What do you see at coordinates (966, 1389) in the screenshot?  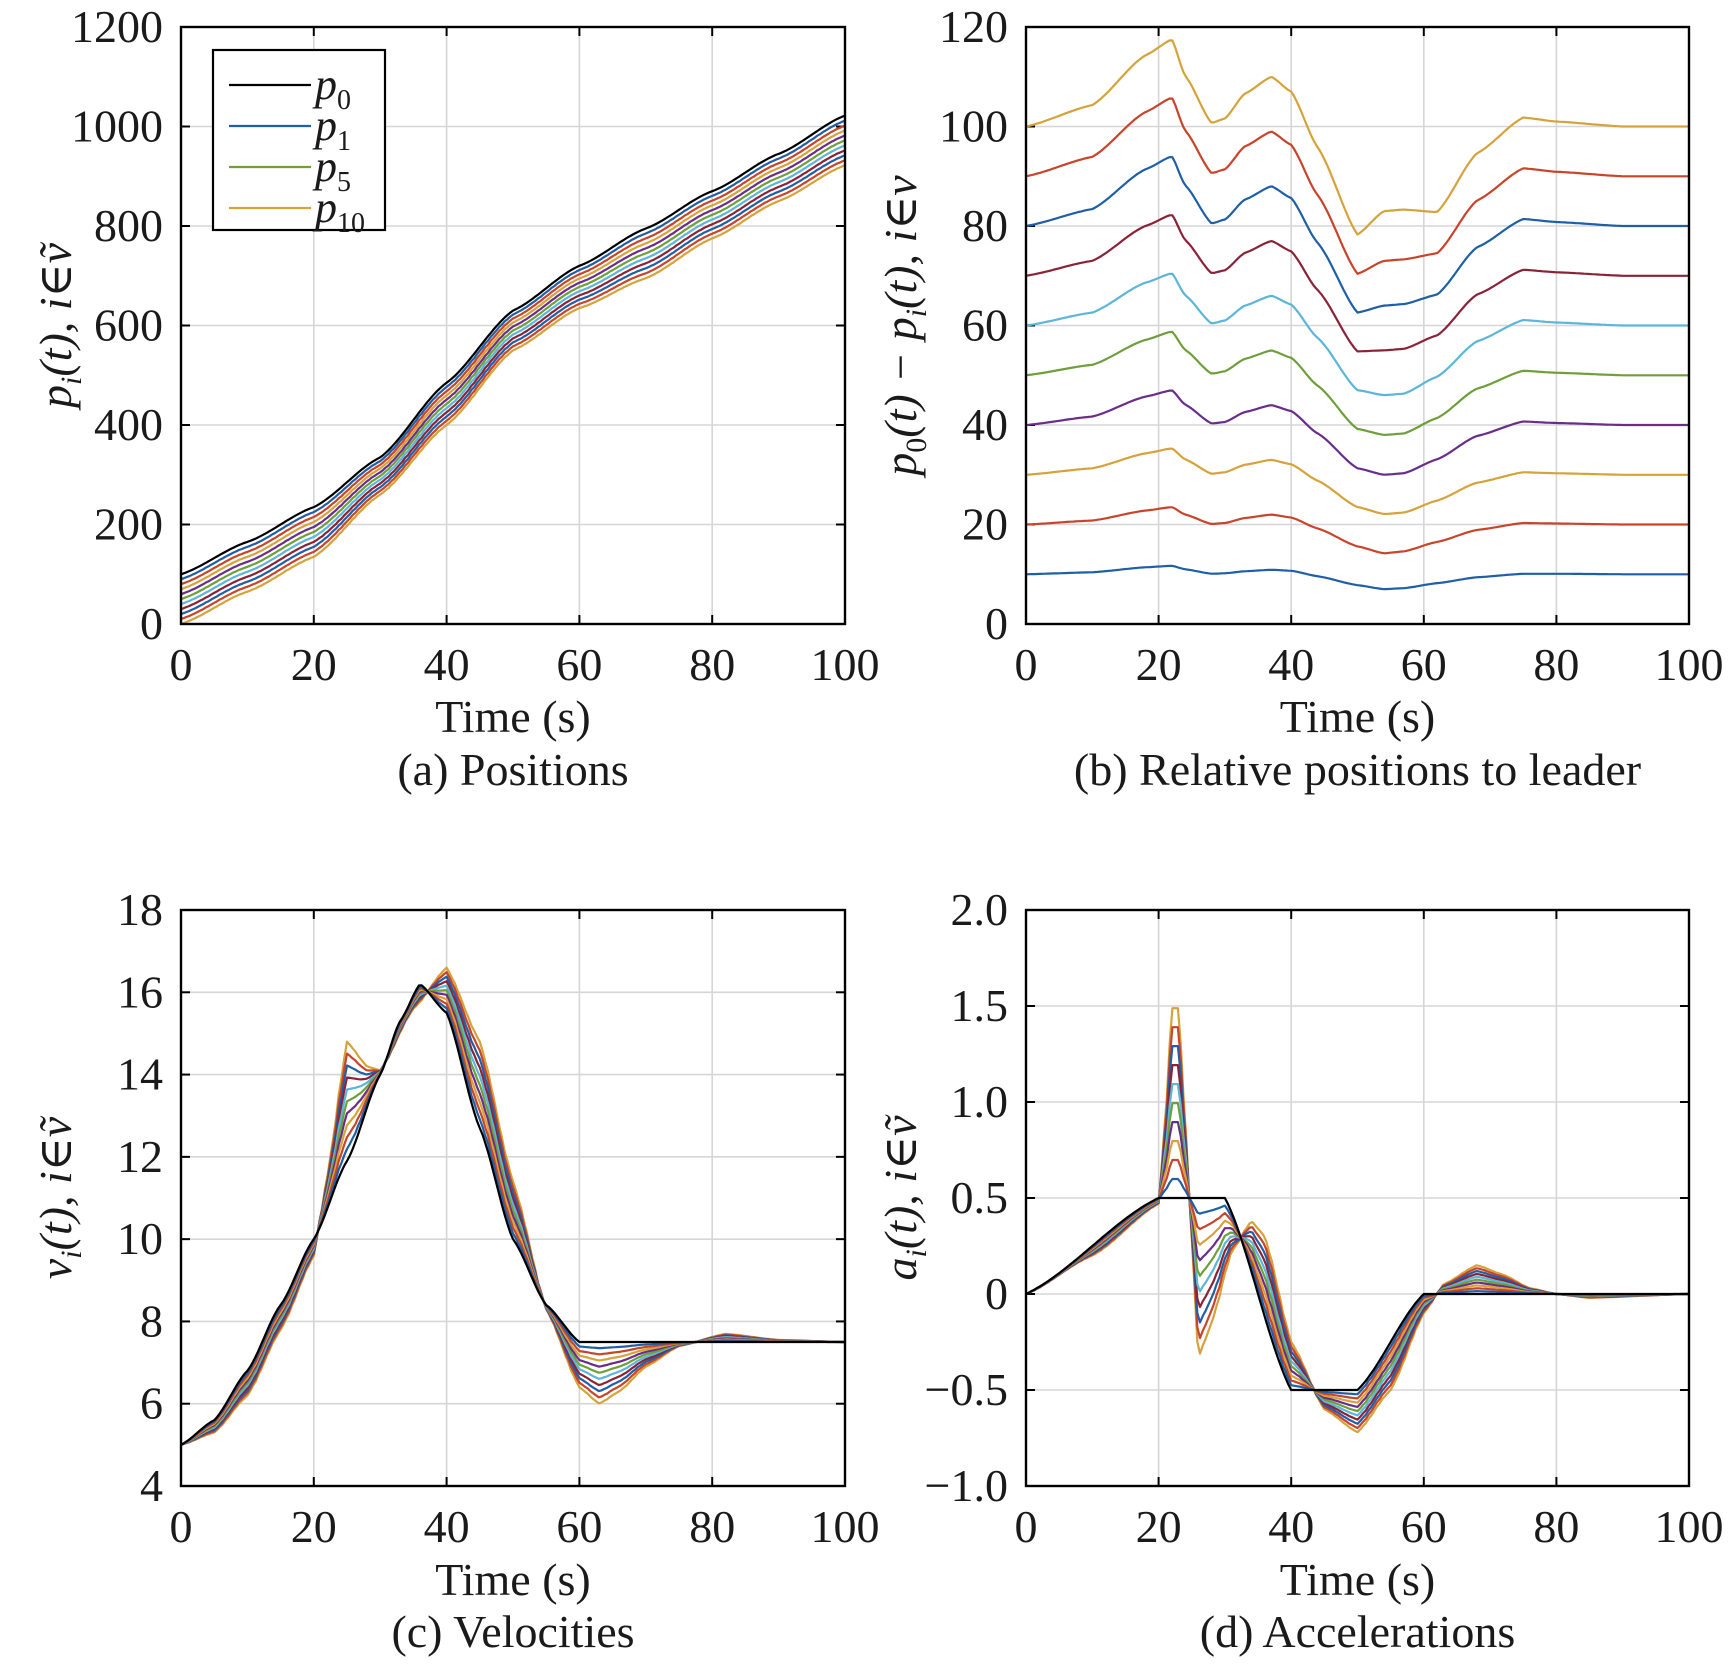 I see `y-tick-label: −0.5` at bounding box center [966, 1389].